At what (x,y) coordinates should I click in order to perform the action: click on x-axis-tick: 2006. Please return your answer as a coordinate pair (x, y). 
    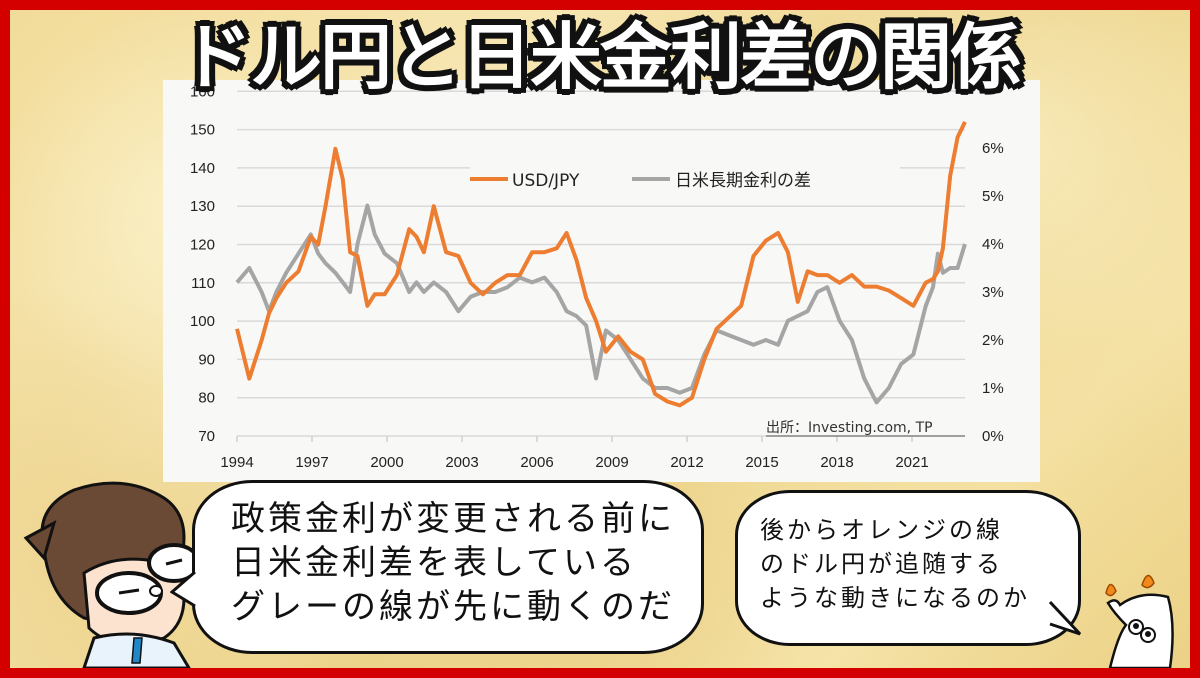
    Looking at the image, I should click on (536, 462).